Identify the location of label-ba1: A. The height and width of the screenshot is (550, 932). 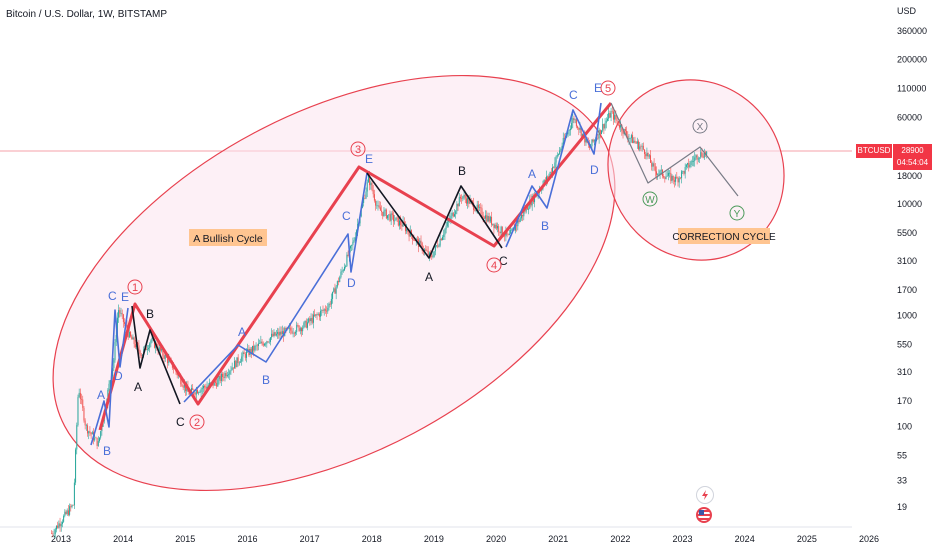
(138, 387).